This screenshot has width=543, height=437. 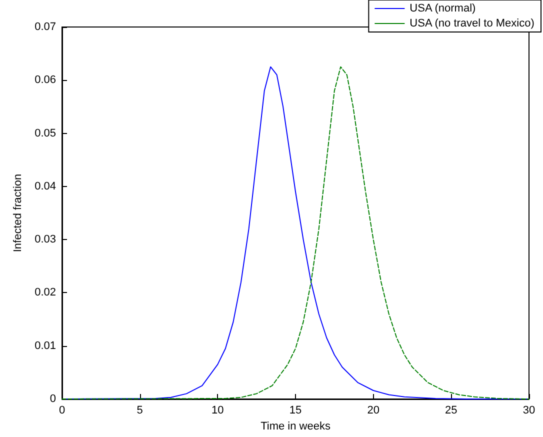 I want to click on x-tick-label: 15, so click(x=295, y=410).